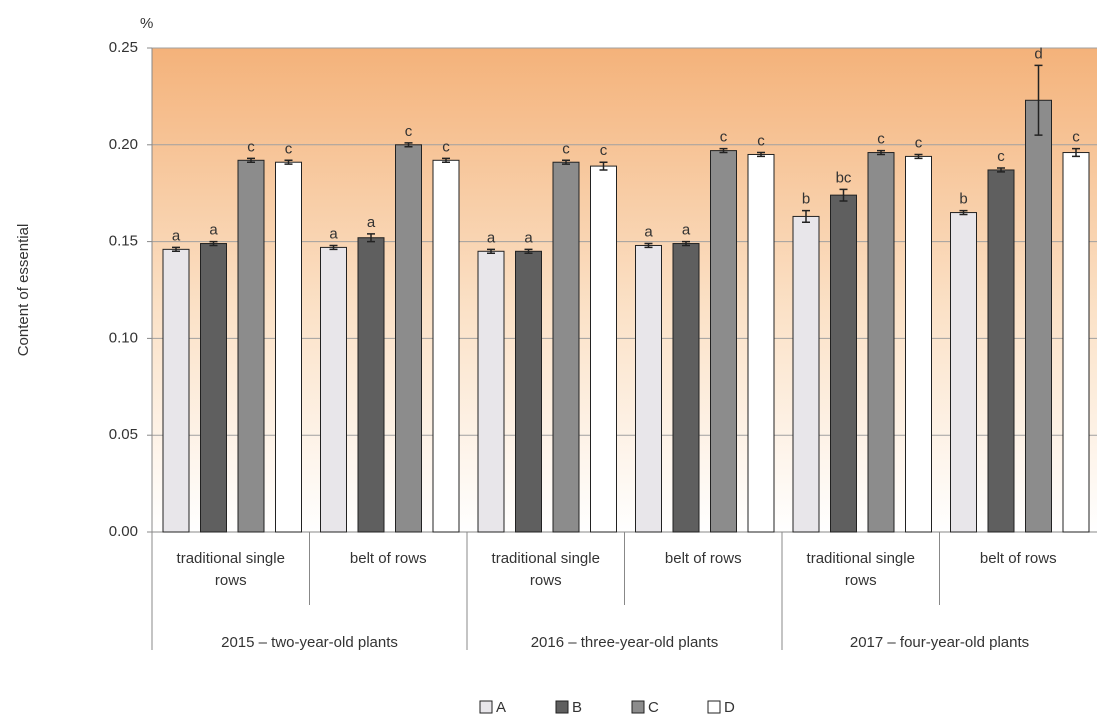  What do you see at coordinates (123, 531) in the screenshot?
I see `y-tick-label: 0.00` at bounding box center [123, 531].